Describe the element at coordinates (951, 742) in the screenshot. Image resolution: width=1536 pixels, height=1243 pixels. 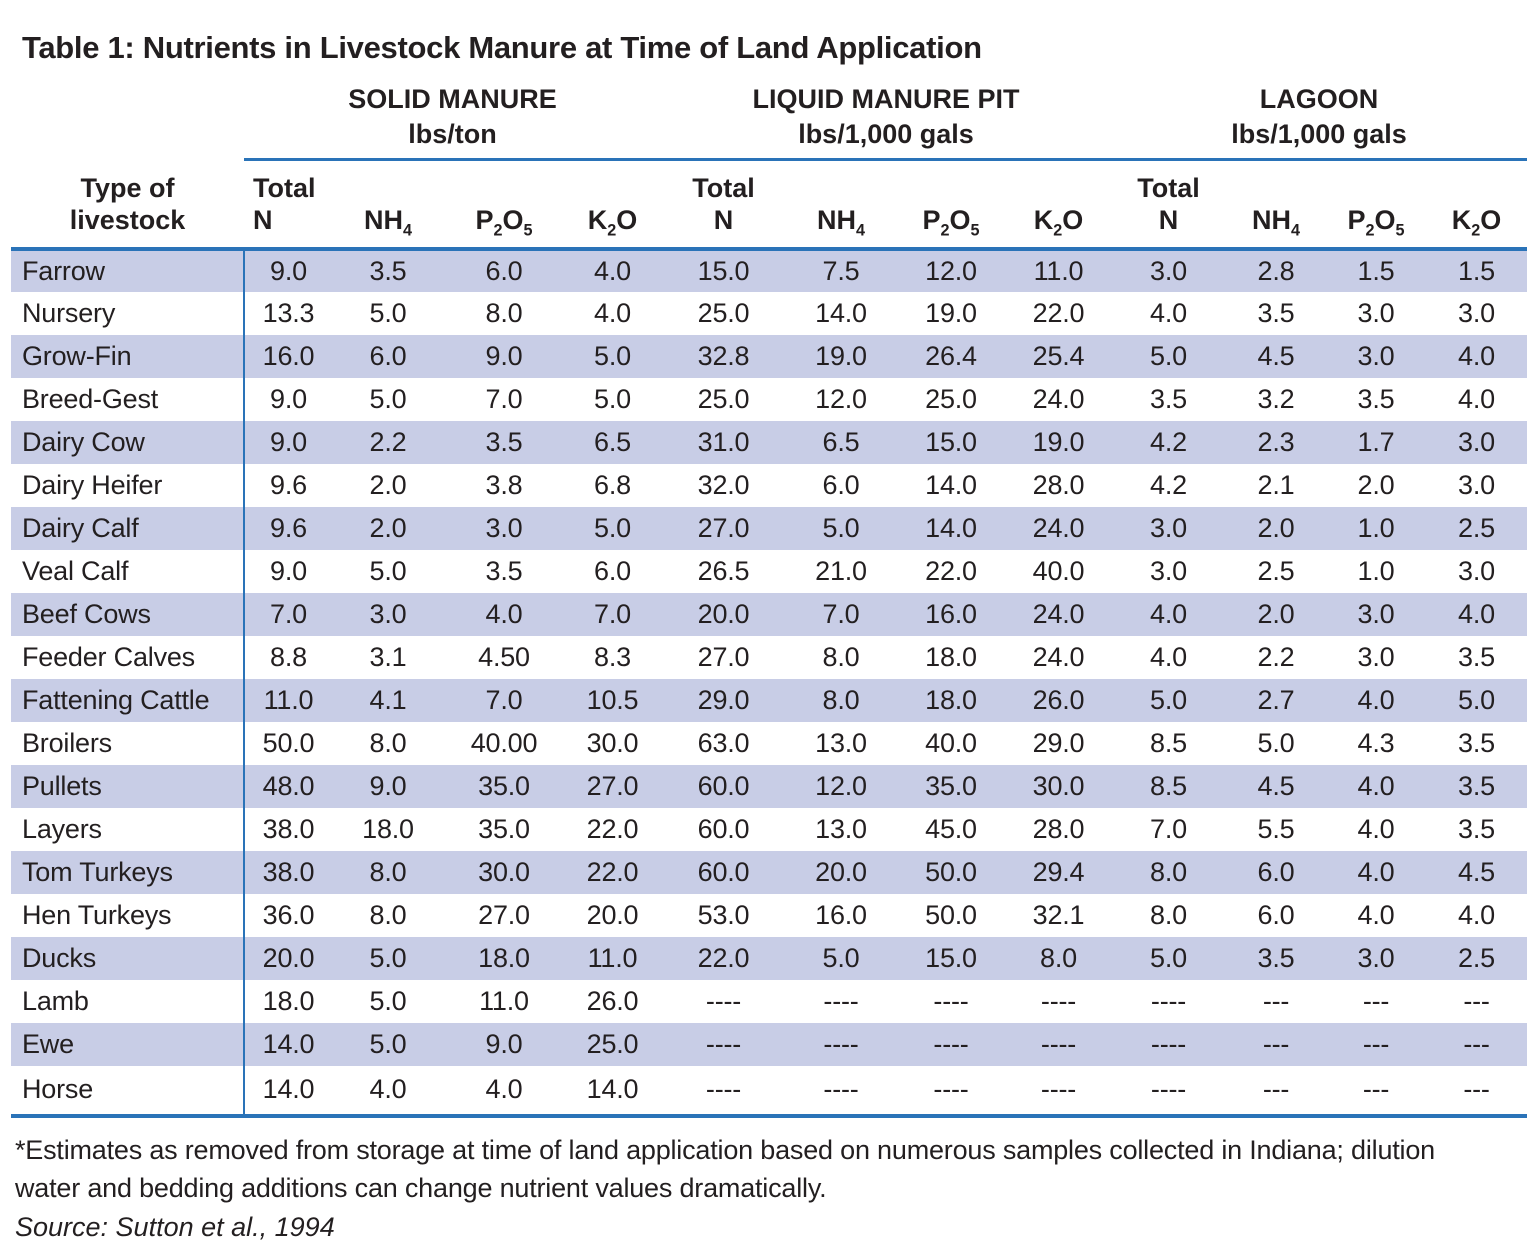
I see `data-cell: 40.0` at that location.